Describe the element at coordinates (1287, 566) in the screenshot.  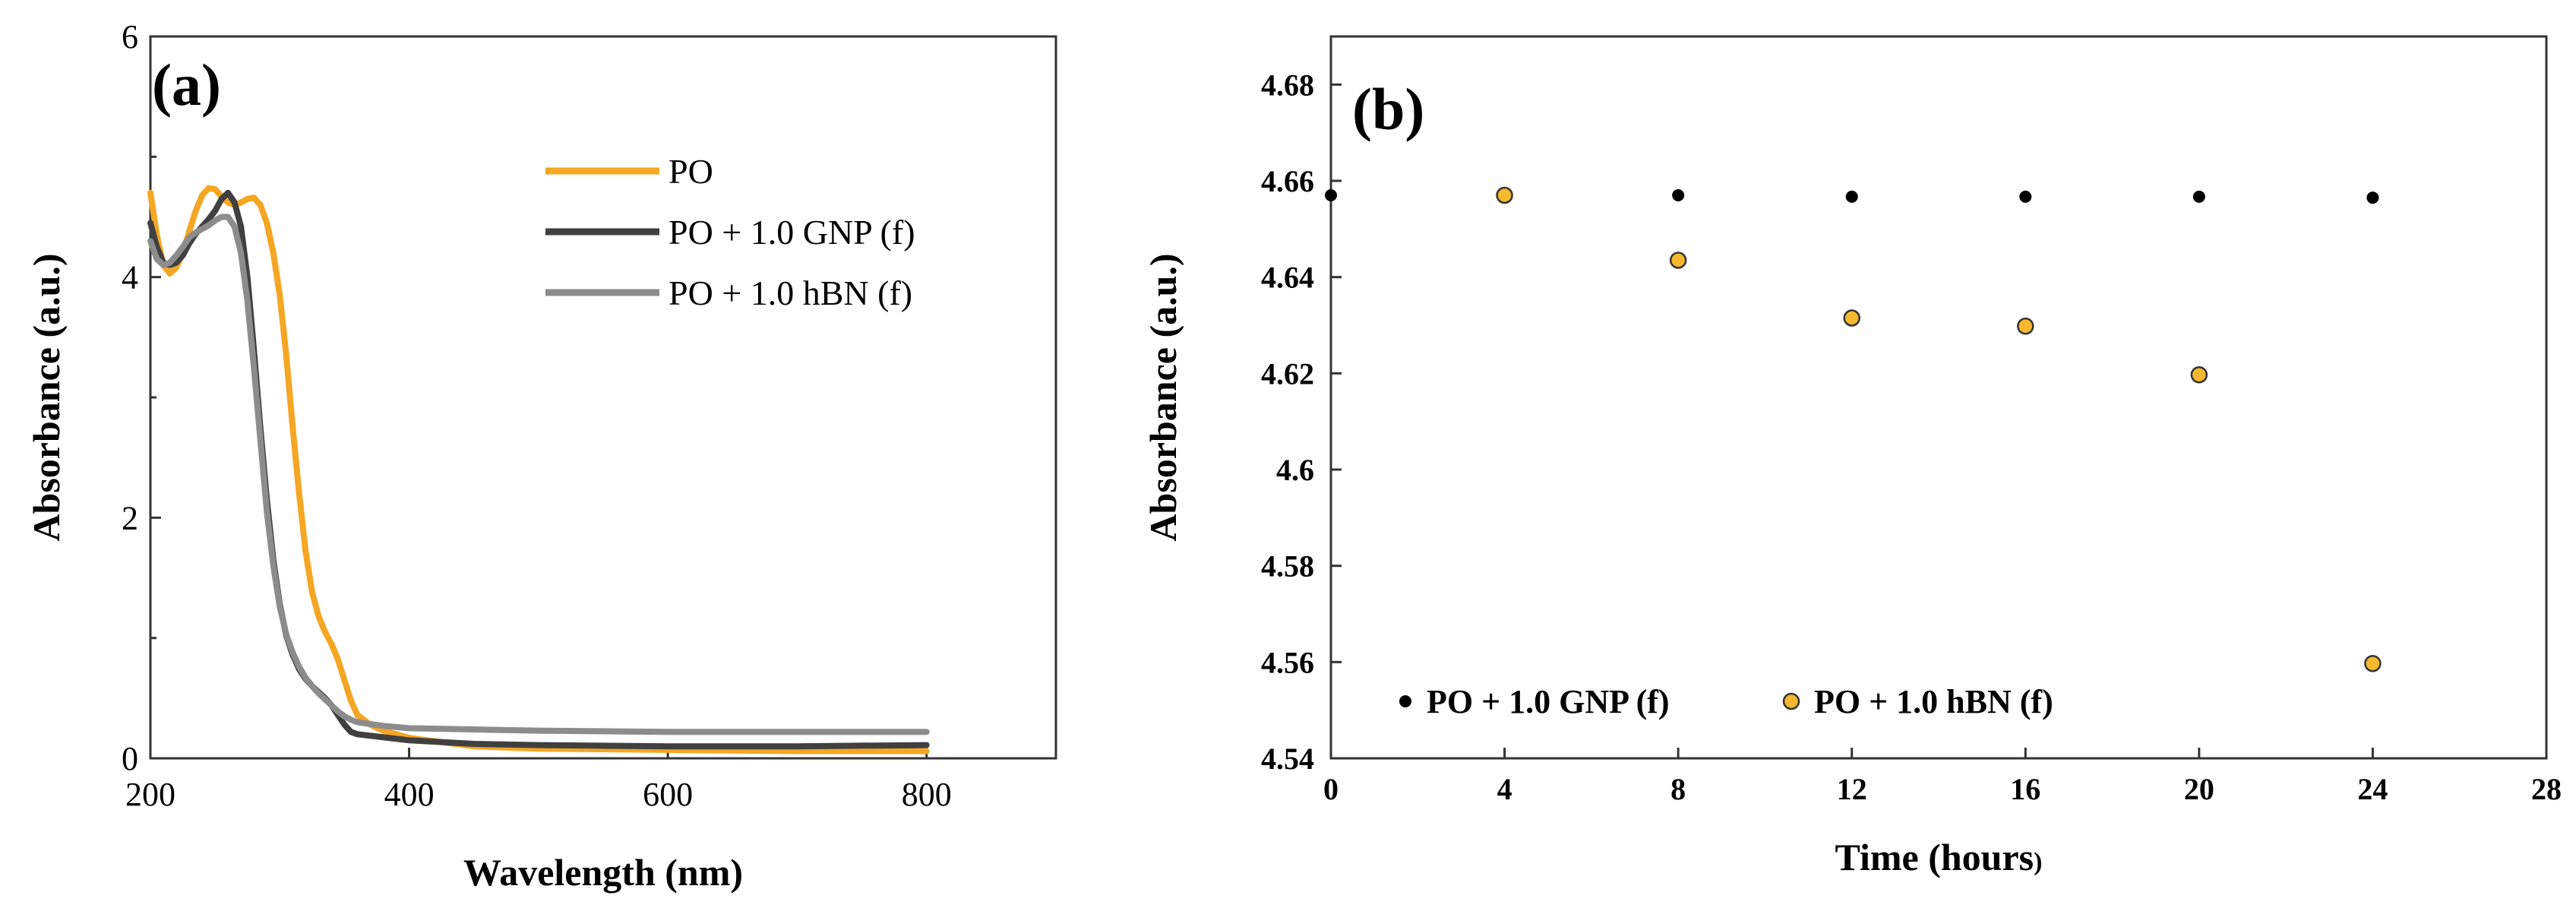
I see `panel-b-y-tick-label: 4.58` at that location.